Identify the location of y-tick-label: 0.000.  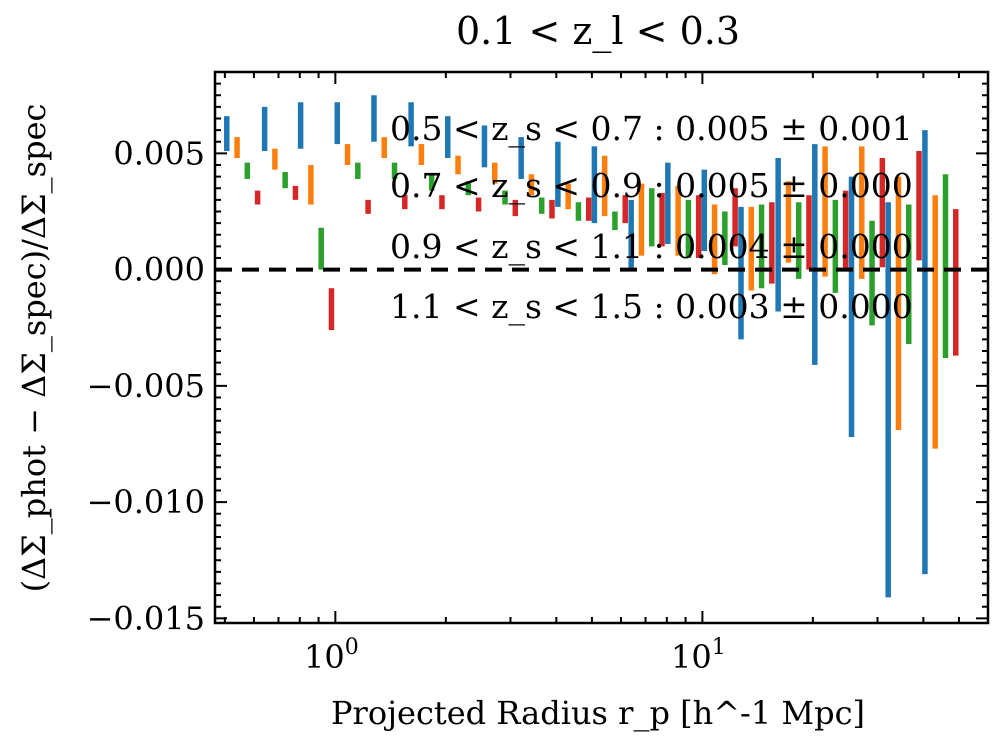
(159, 270).